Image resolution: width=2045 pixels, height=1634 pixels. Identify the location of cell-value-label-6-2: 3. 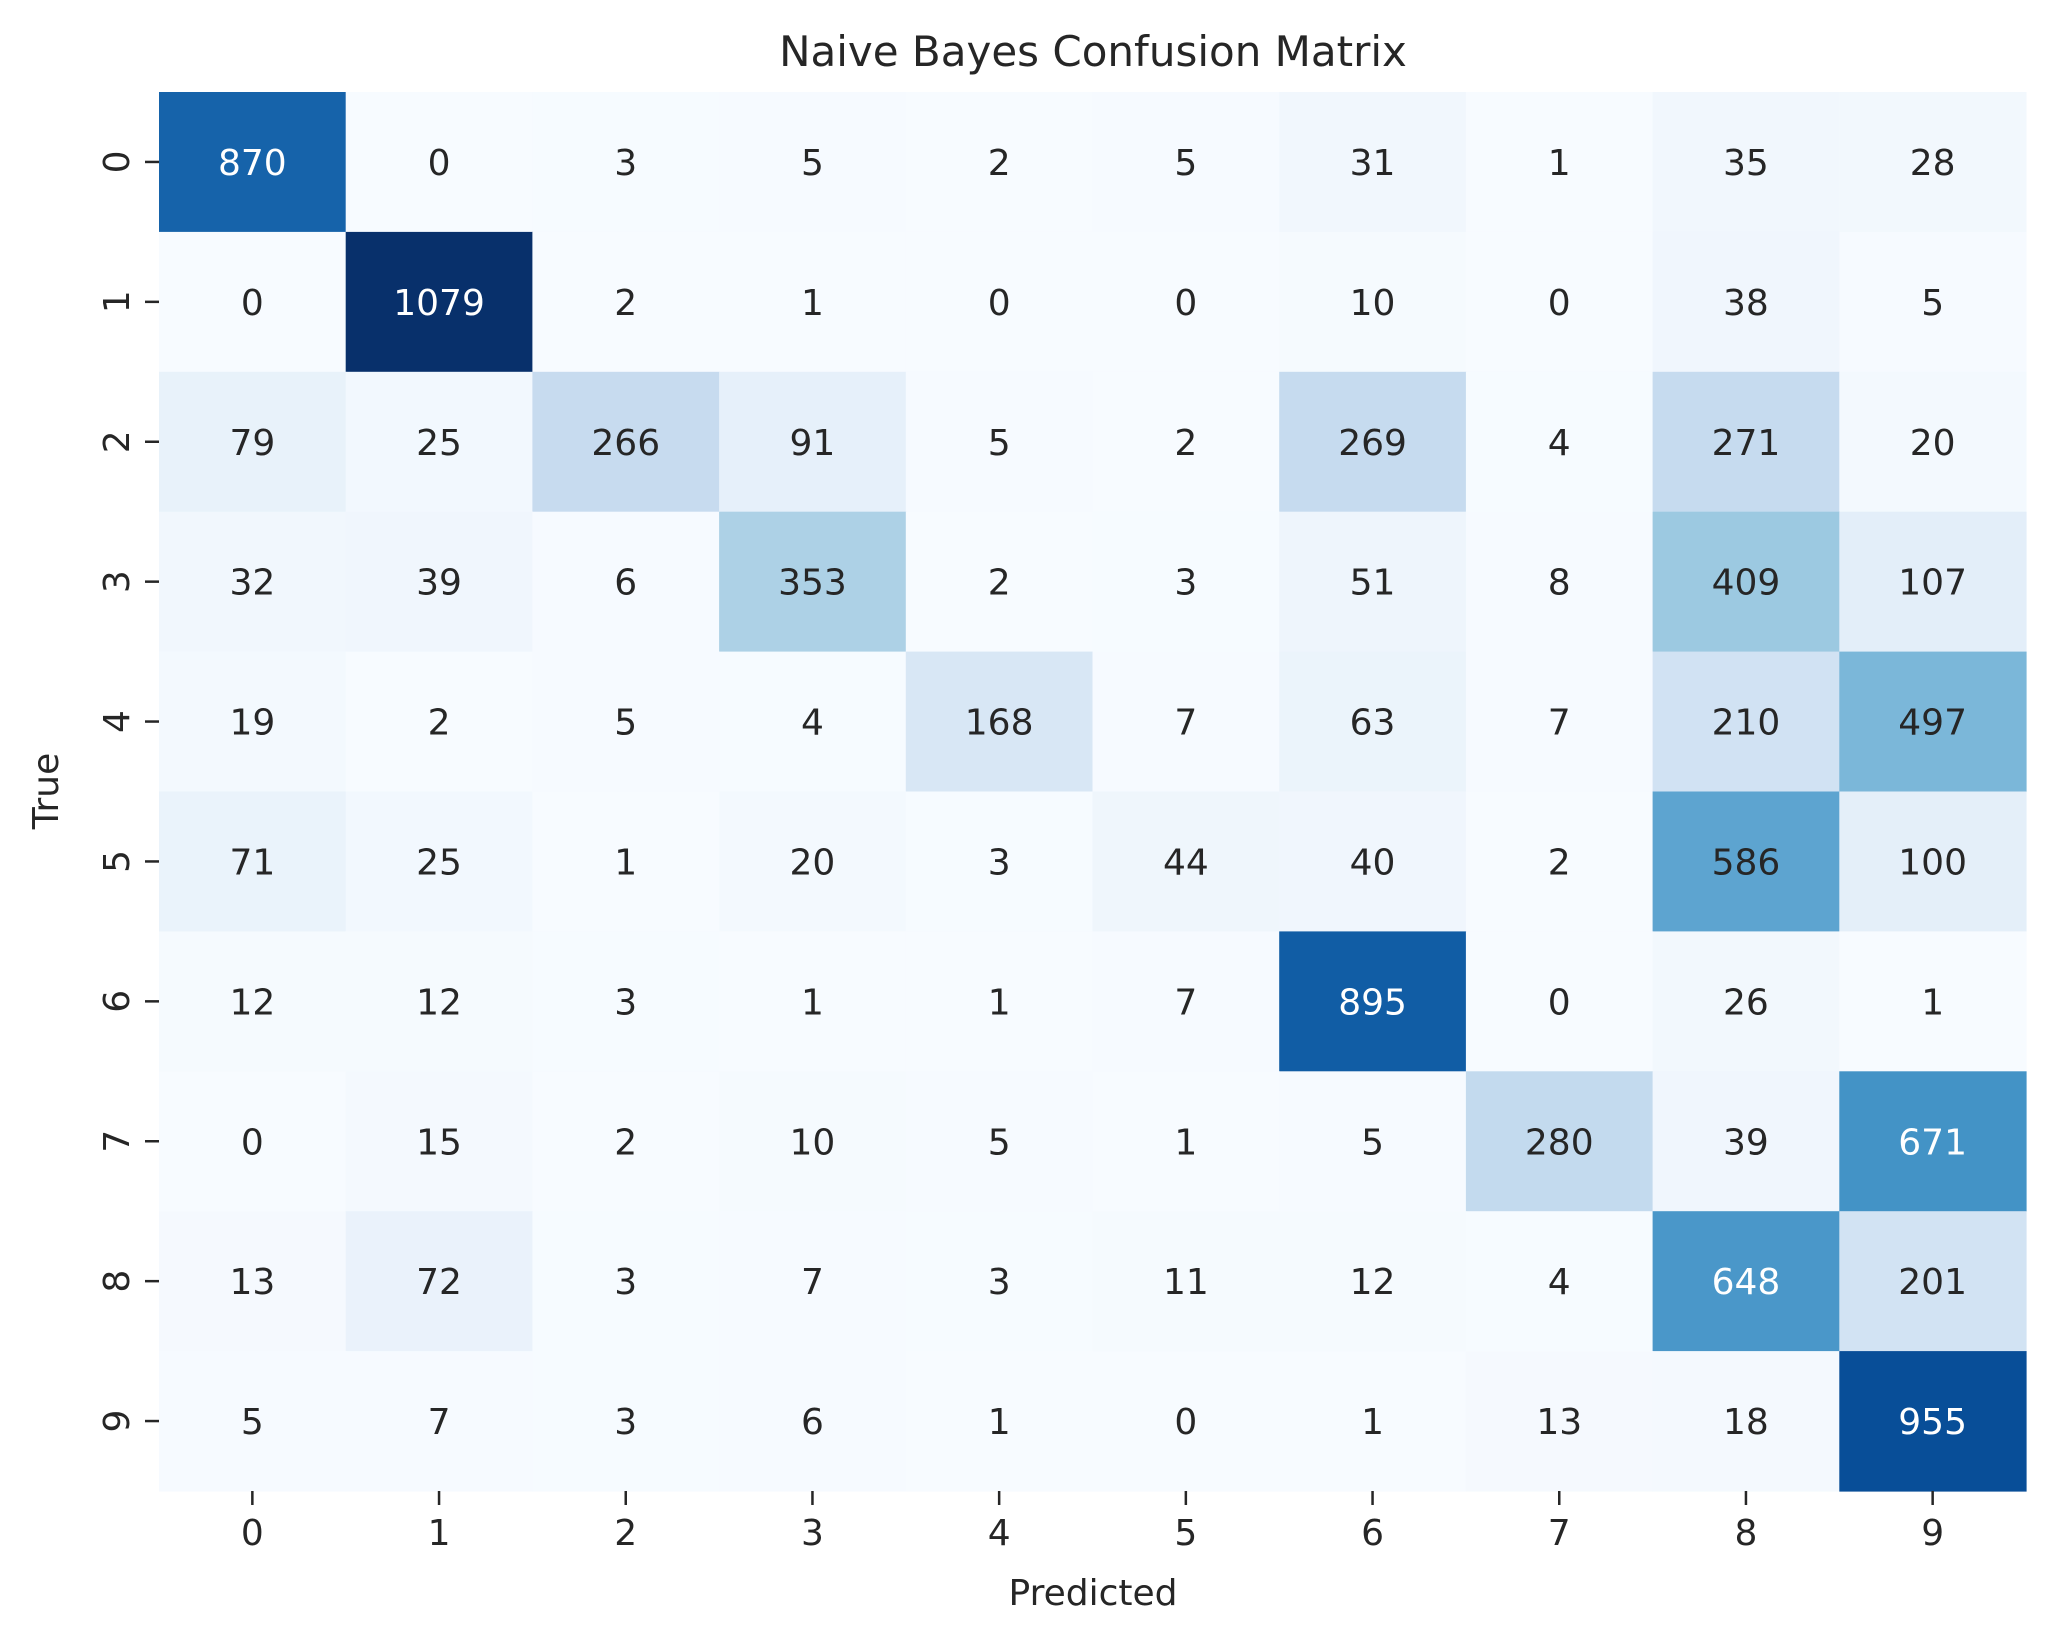
(625, 1002).